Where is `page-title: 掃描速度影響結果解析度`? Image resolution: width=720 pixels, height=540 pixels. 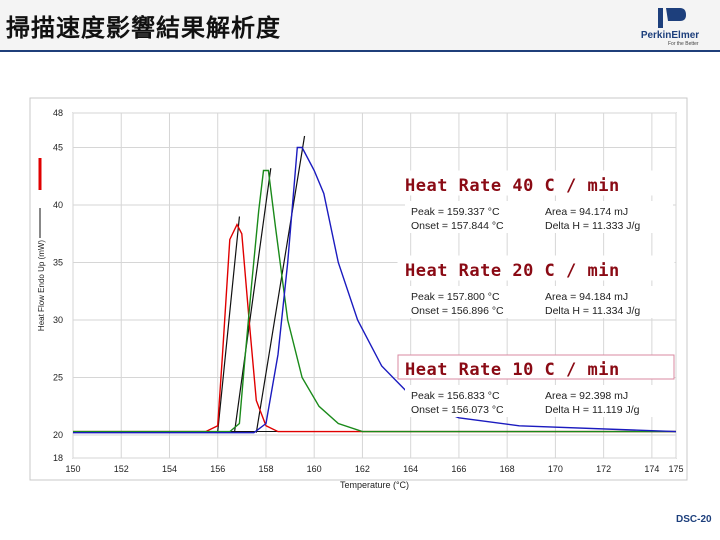 page-title: 掃描速度影響結果解析度 is located at coordinates (143, 28).